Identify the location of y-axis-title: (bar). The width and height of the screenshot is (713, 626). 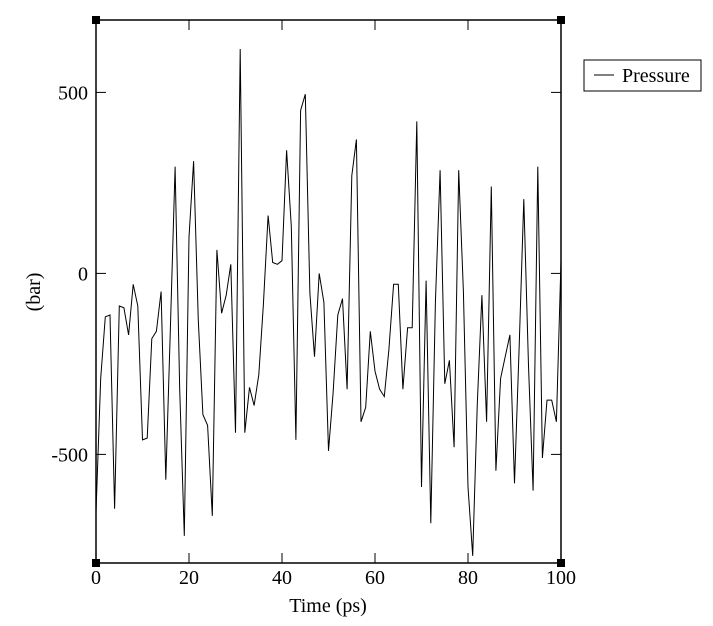
(34, 292).